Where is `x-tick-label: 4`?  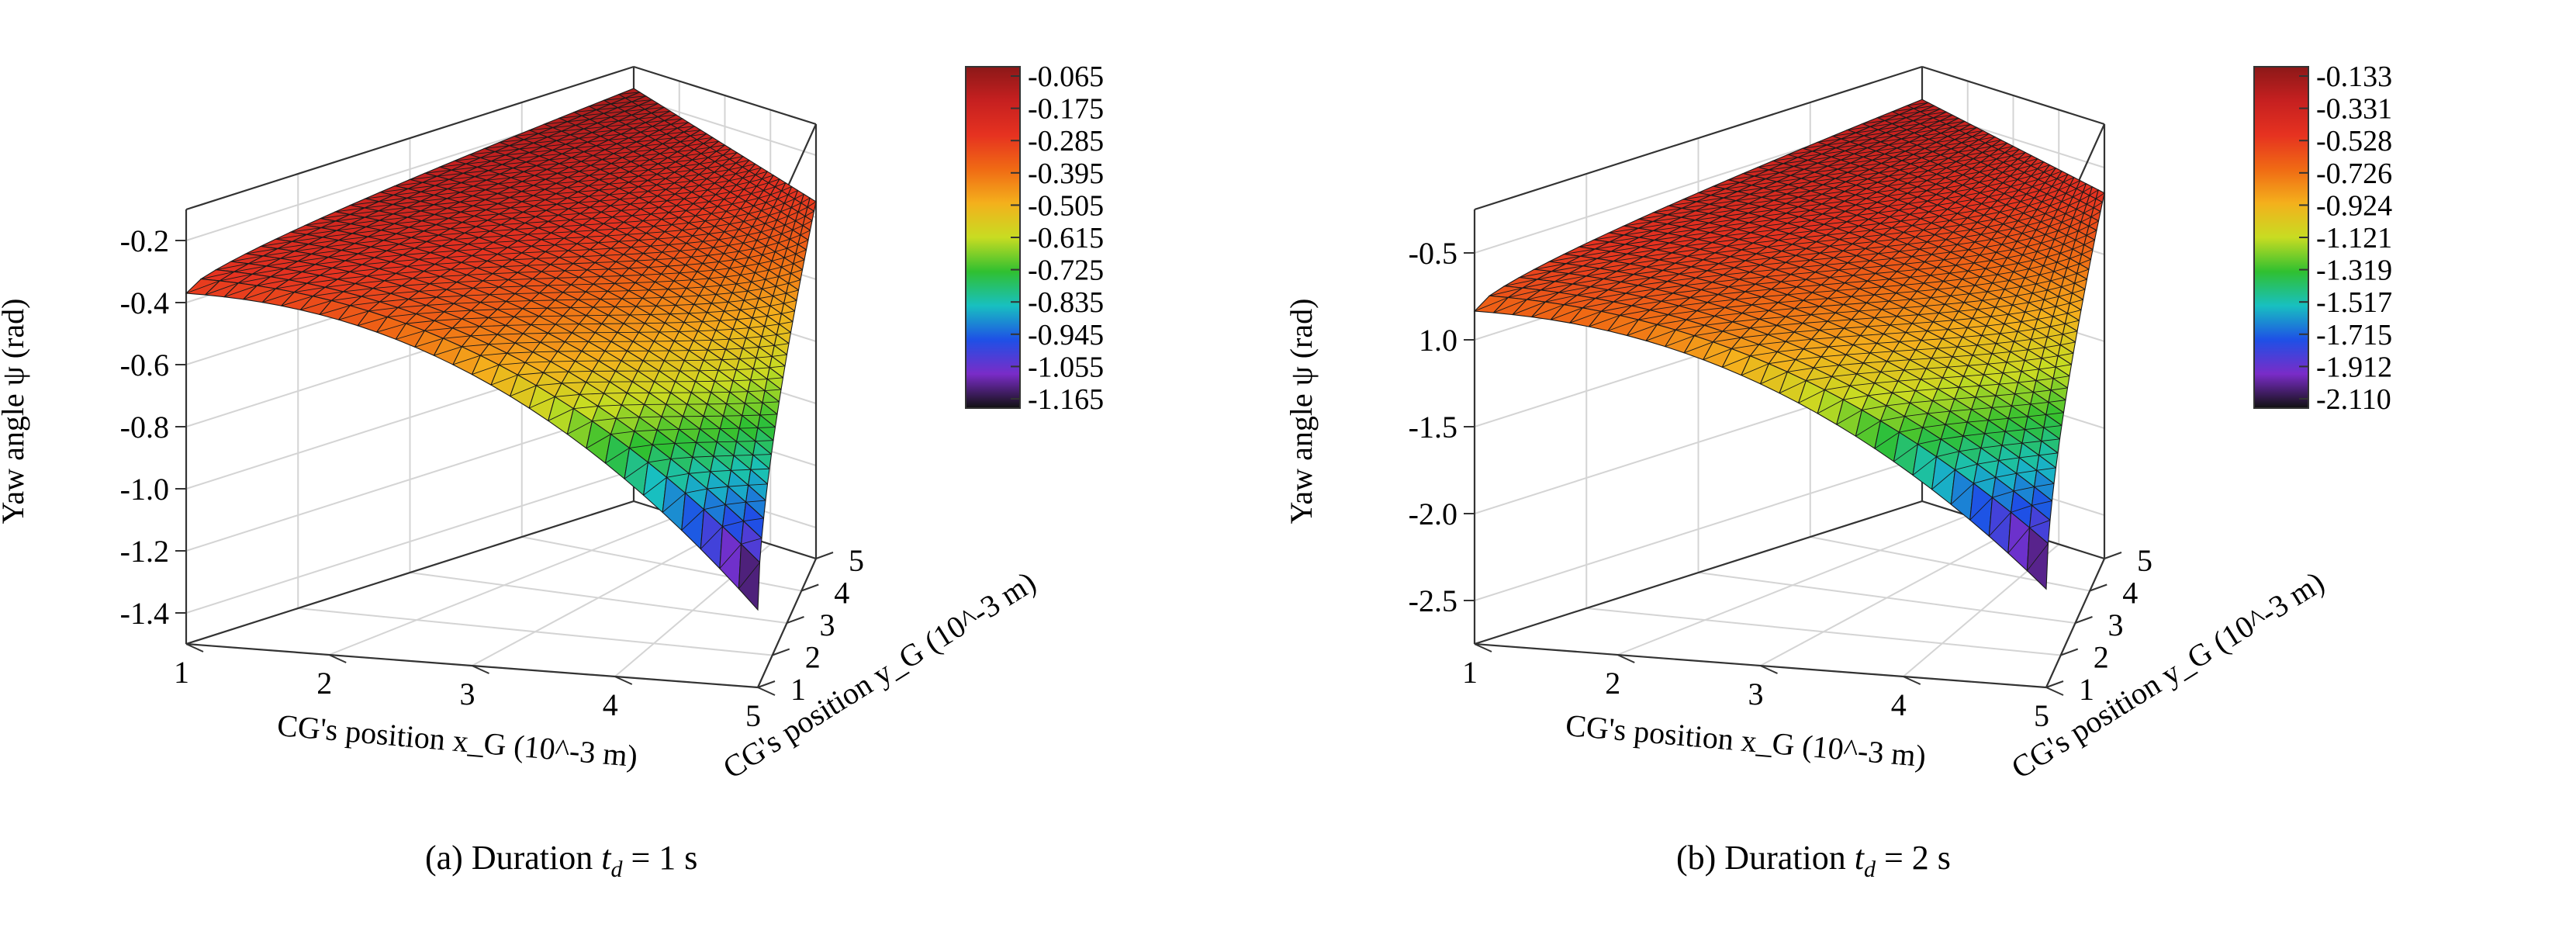
x-tick-label: 4 is located at coordinates (1899, 704).